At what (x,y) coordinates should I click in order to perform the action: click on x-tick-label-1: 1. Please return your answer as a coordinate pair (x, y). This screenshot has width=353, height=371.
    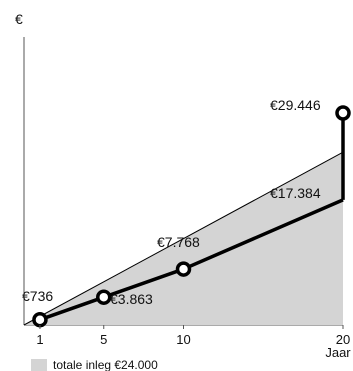
    Looking at the image, I should click on (39, 339).